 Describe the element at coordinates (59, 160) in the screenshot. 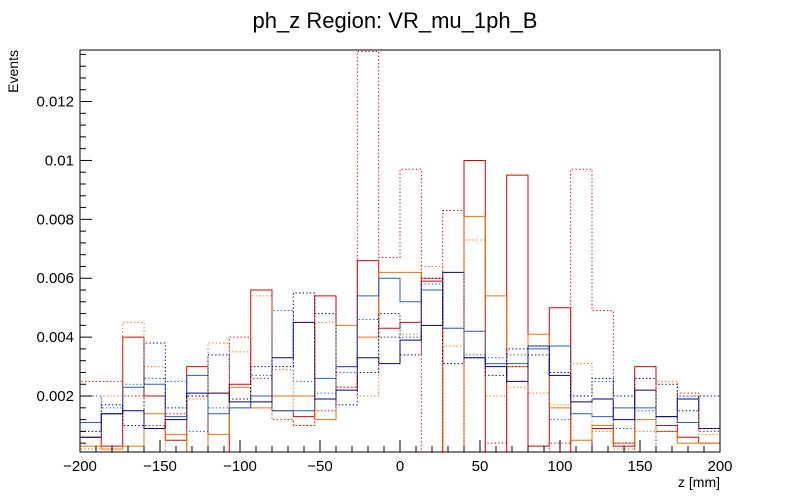

I see `y-tick-label: 0.01` at that location.